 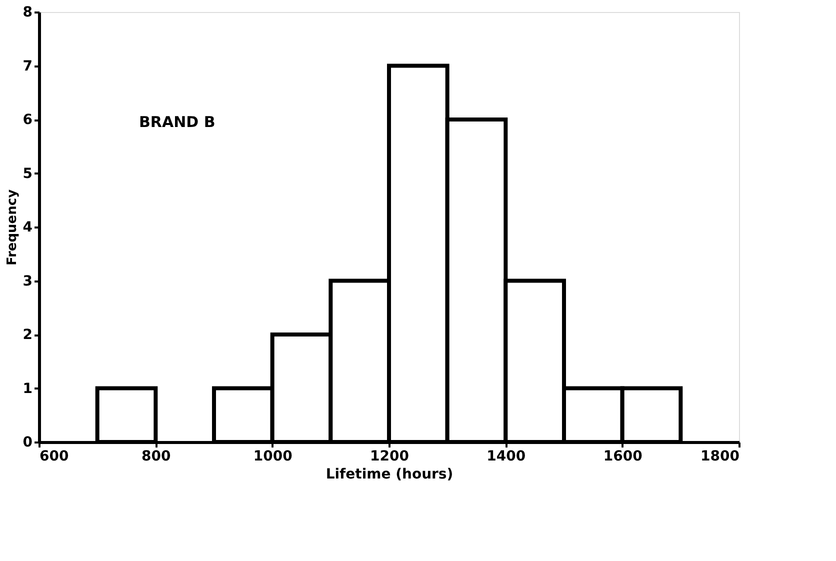 What do you see at coordinates (27, 66) in the screenshot?
I see `y-tick-label: 7` at bounding box center [27, 66].